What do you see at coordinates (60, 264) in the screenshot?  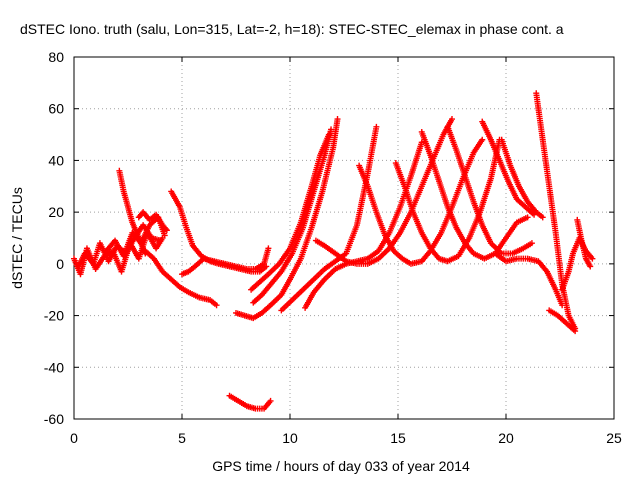 I see `y-tick-label: 0` at bounding box center [60, 264].